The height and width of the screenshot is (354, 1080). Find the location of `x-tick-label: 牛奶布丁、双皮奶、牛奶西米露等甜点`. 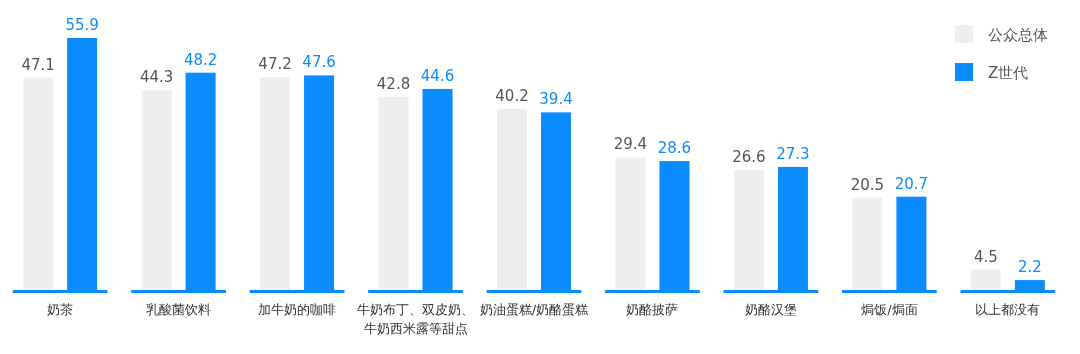

x-tick-label: 牛奶布丁、双皮奶、牛奶西米露等甜点 is located at coordinates (416, 319).